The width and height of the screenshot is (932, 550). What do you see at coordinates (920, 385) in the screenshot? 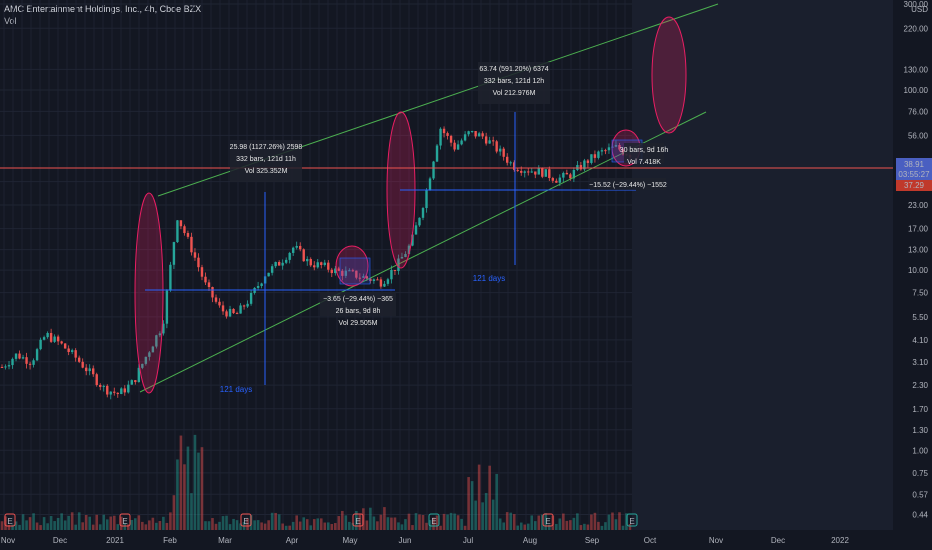
I see `y-tick-label: 2.30` at bounding box center [920, 385].